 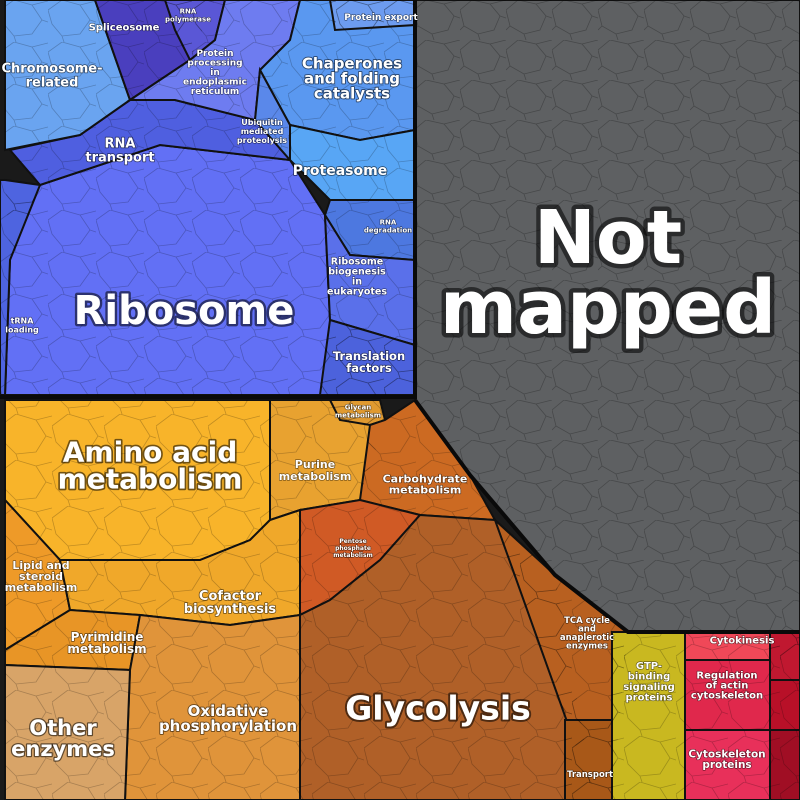 What do you see at coordinates (357, 291) in the screenshot?
I see `label-line: eukaryotes` at bounding box center [357, 291].